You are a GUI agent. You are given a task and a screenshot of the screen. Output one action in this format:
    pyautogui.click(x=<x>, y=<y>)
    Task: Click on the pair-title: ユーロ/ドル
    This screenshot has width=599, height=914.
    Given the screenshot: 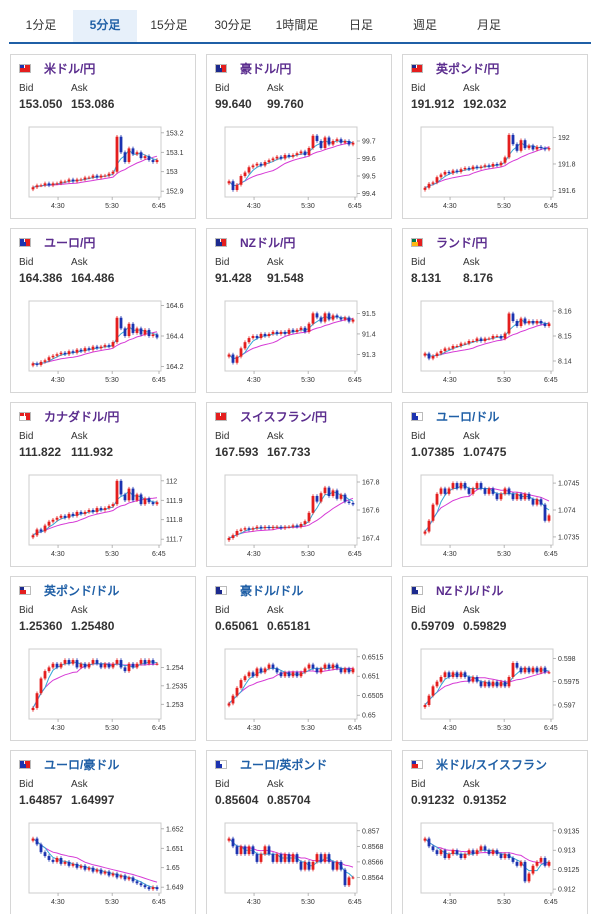 What is the action you would take?
    pyautogui.click(x=455, y=416)
    